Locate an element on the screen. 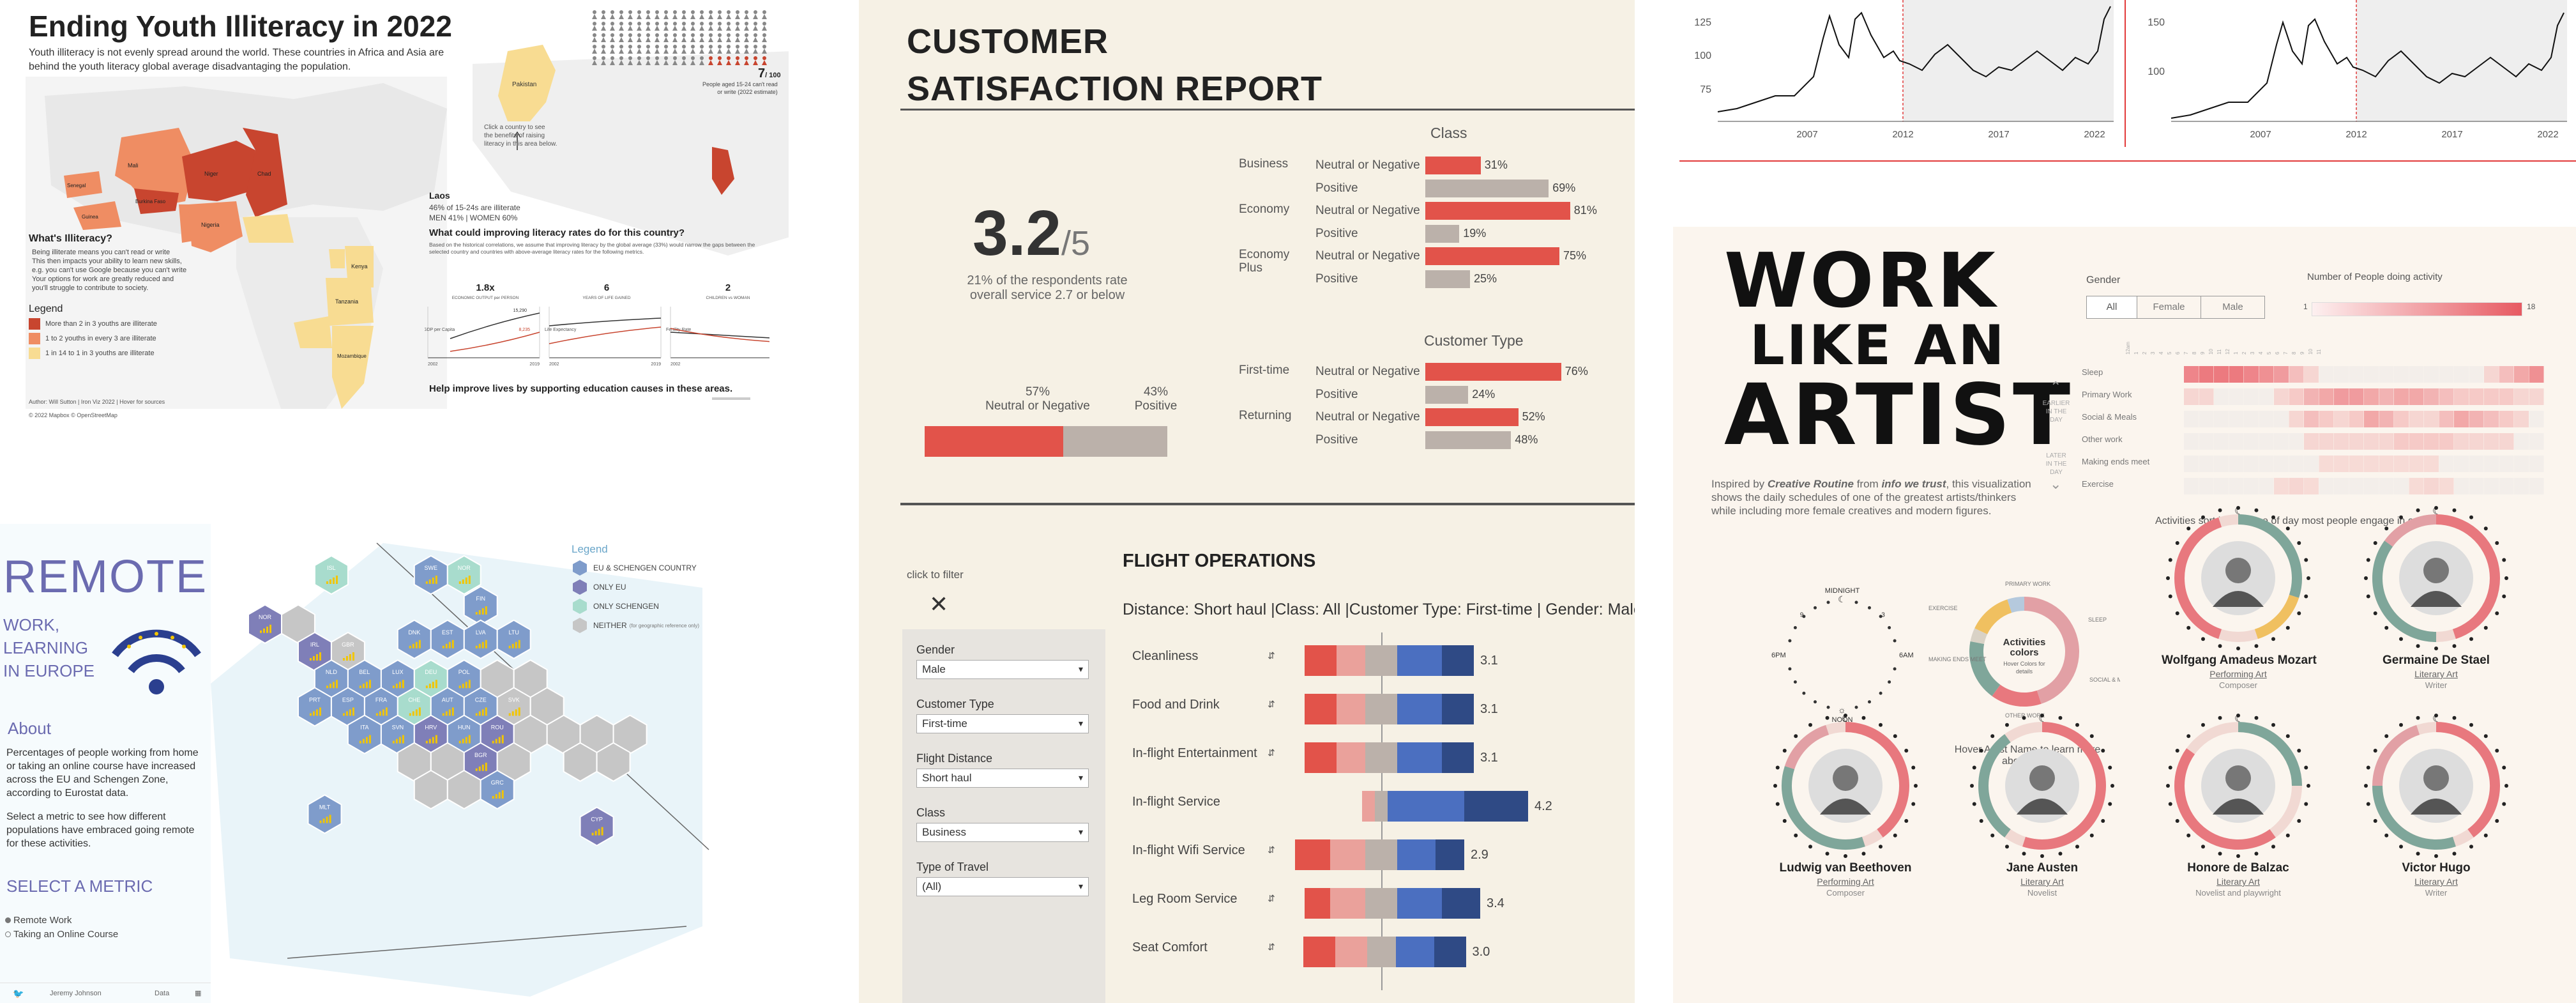  scroll-up-icon: ⌃ is located at coordinates (2056, 387).